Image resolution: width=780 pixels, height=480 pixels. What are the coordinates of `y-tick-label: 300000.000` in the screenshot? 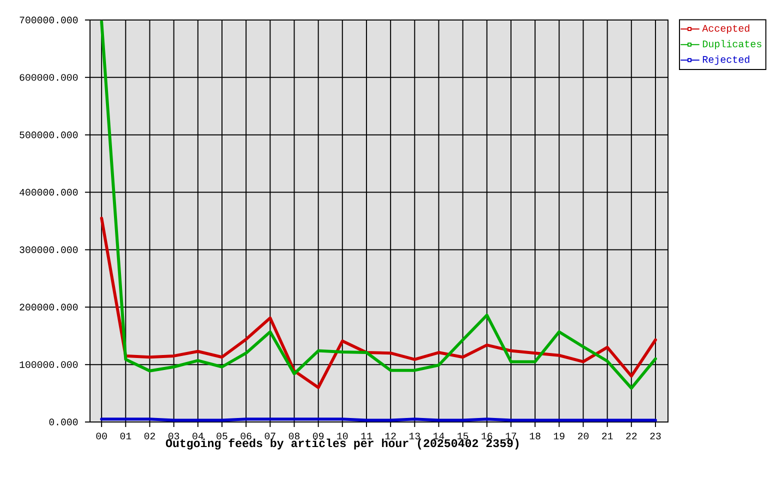 It's located at (49, 250).